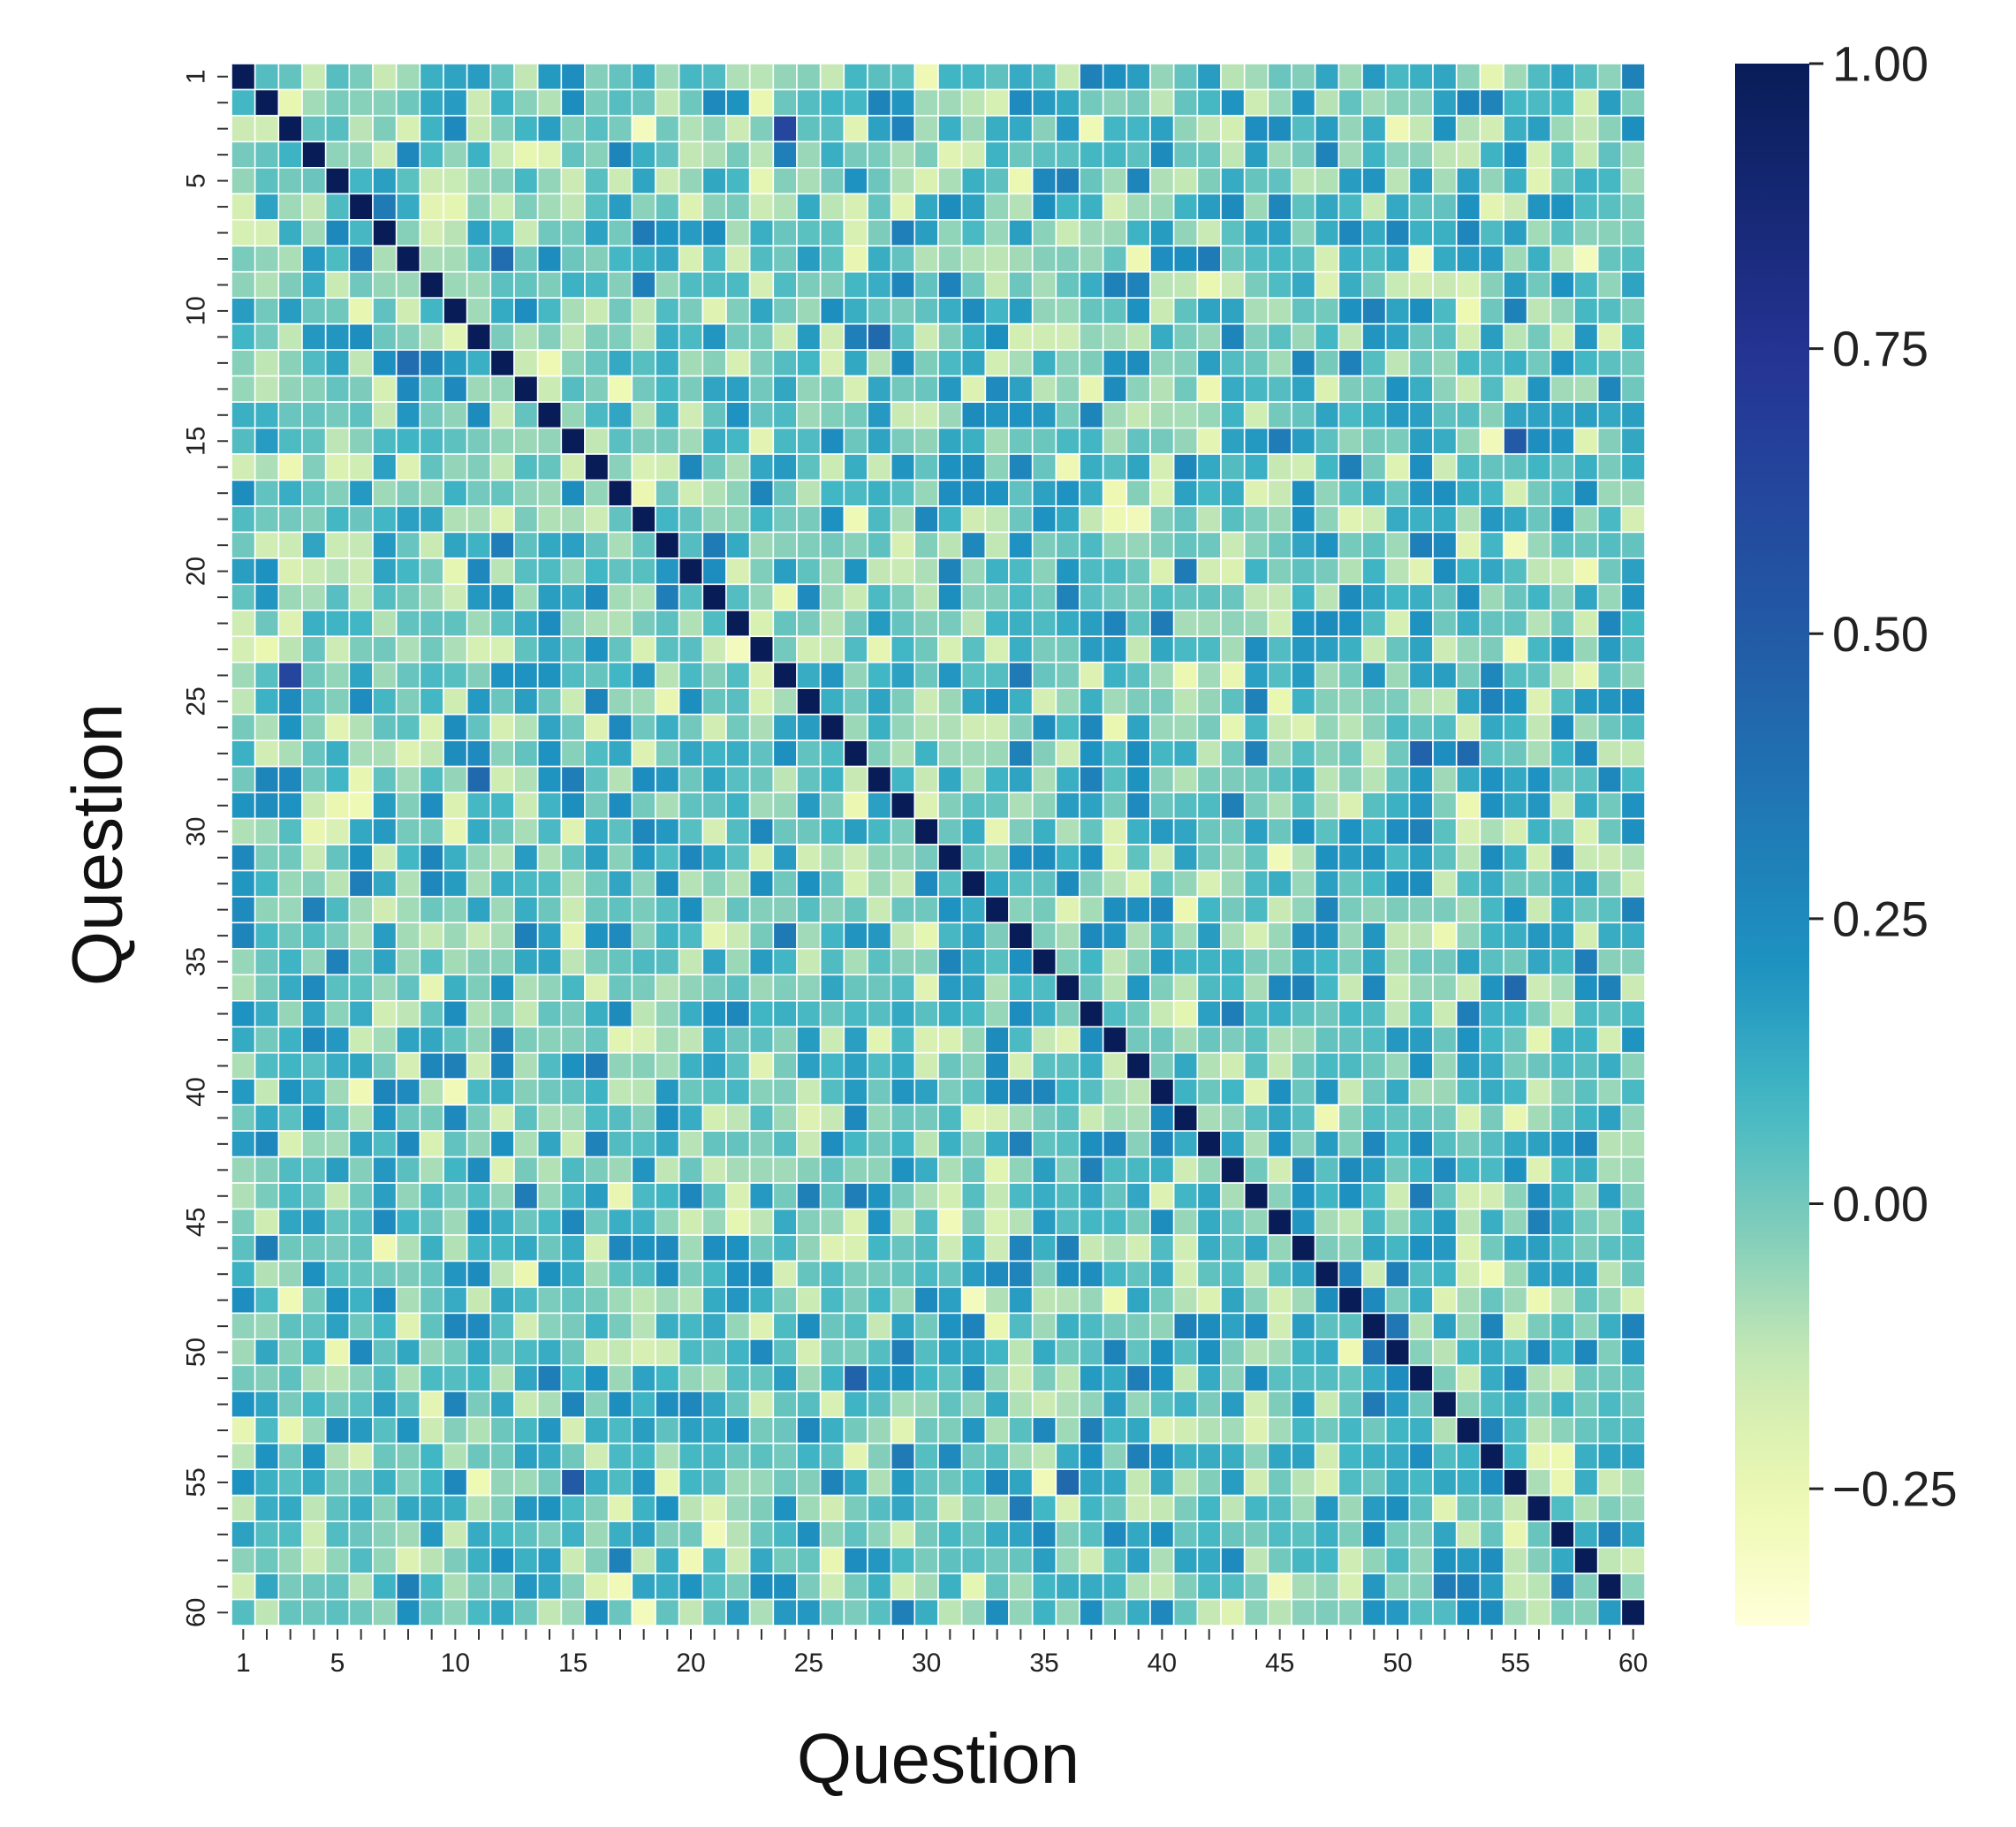  I want to click on colorbar-tick-label: 0.00, so click(1880, 1204).